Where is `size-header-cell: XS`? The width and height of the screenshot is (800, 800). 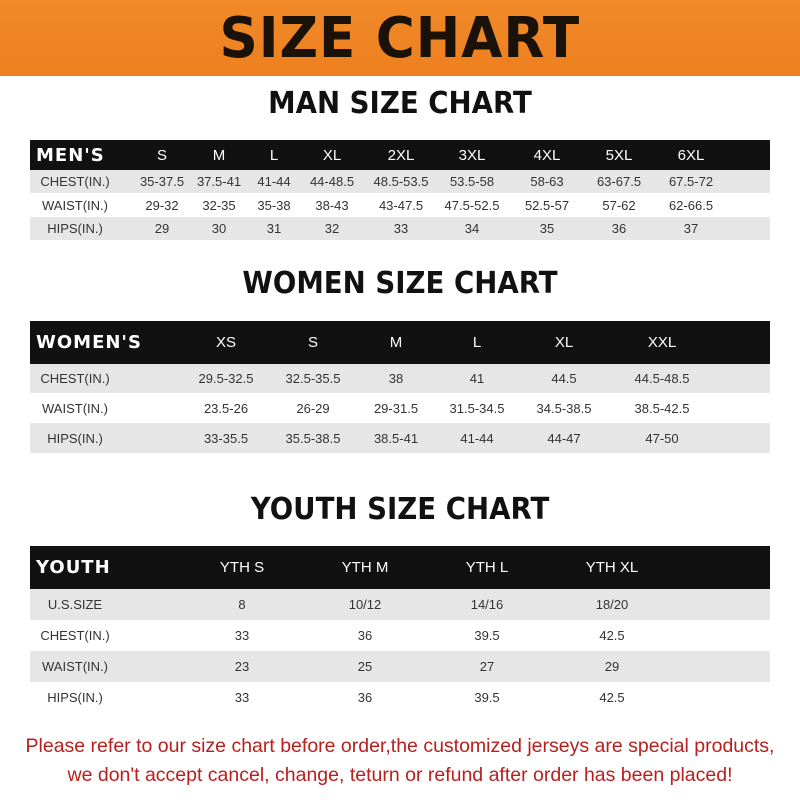 size-header-cell: XS is located at coordinates (226, 342).